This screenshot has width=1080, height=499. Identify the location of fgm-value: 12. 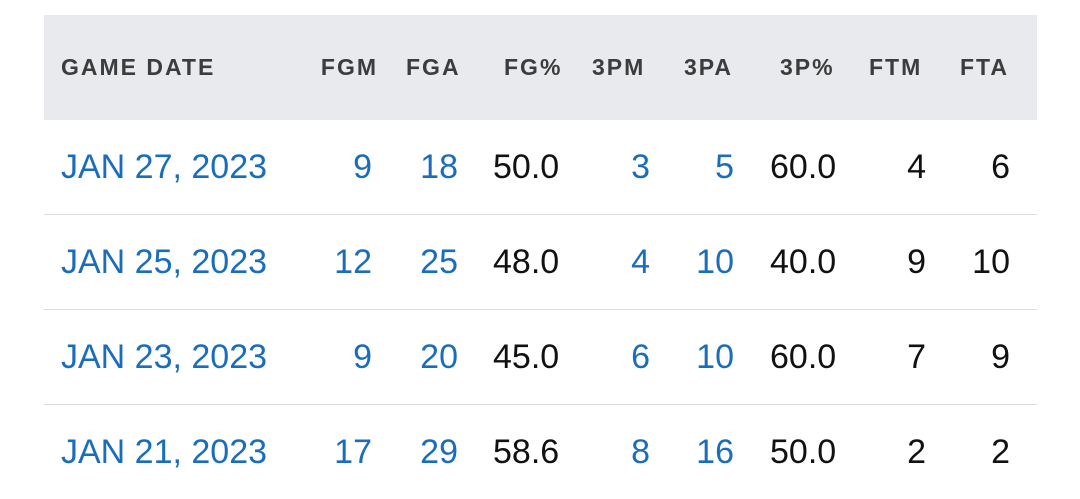
(353, 262).